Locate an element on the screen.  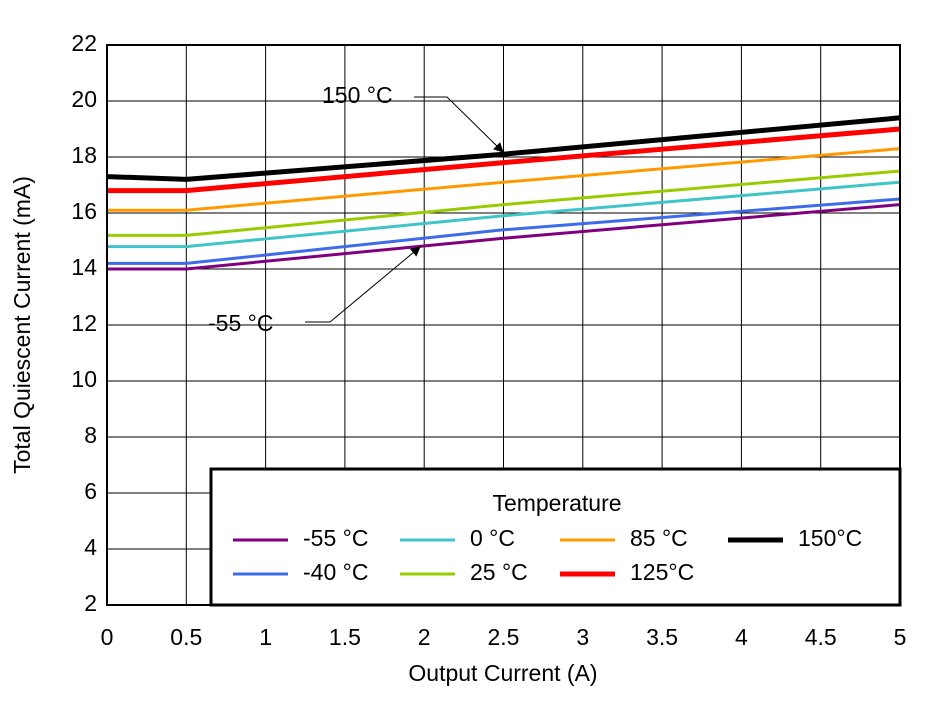
annotation: 150 °C is located at coordinates (357, 95).